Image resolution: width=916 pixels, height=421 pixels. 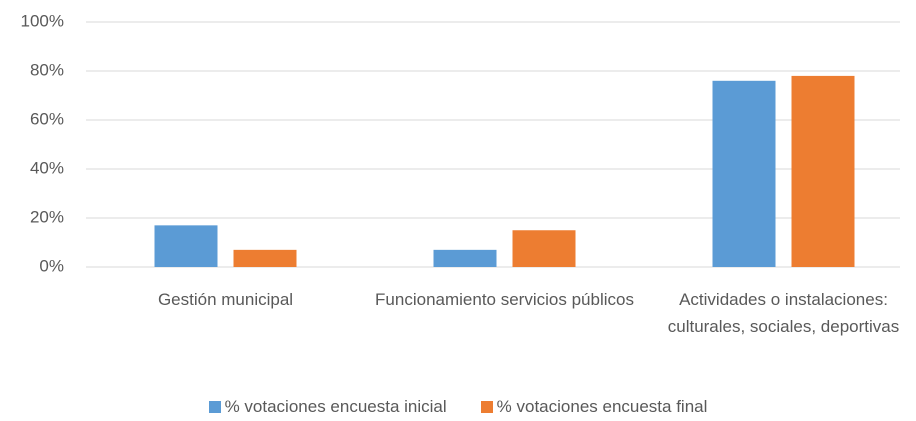 What do you see at coordinates (47, 69) in the screenshot?
I see `y-tick-label: 80%` at bounding box center [47, 69].